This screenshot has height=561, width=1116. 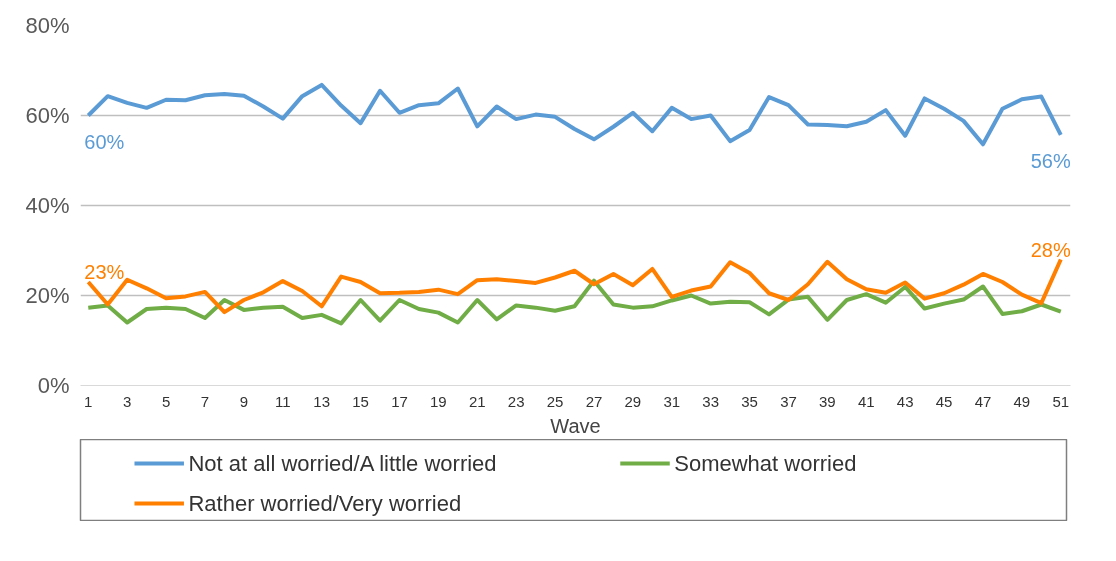 What do you see at coordinates (360, 401) in the screenshot?
I see `x-tick-label: 15` at bounding box center [360, 401].